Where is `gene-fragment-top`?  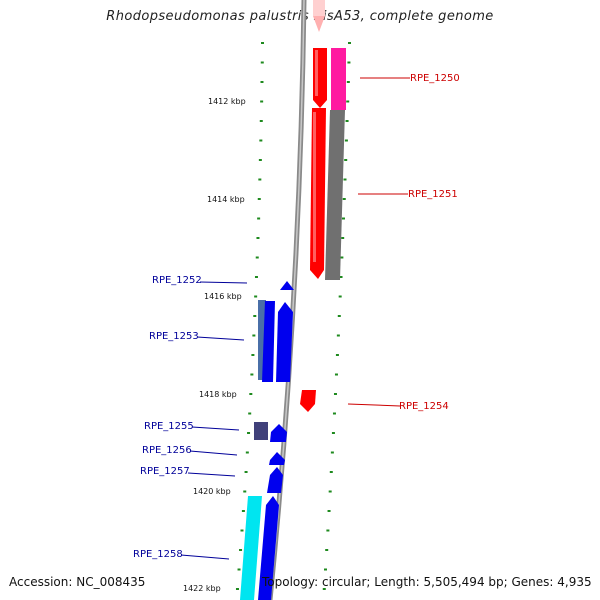
gene-fragment-top is located at coordinates (319, 8).